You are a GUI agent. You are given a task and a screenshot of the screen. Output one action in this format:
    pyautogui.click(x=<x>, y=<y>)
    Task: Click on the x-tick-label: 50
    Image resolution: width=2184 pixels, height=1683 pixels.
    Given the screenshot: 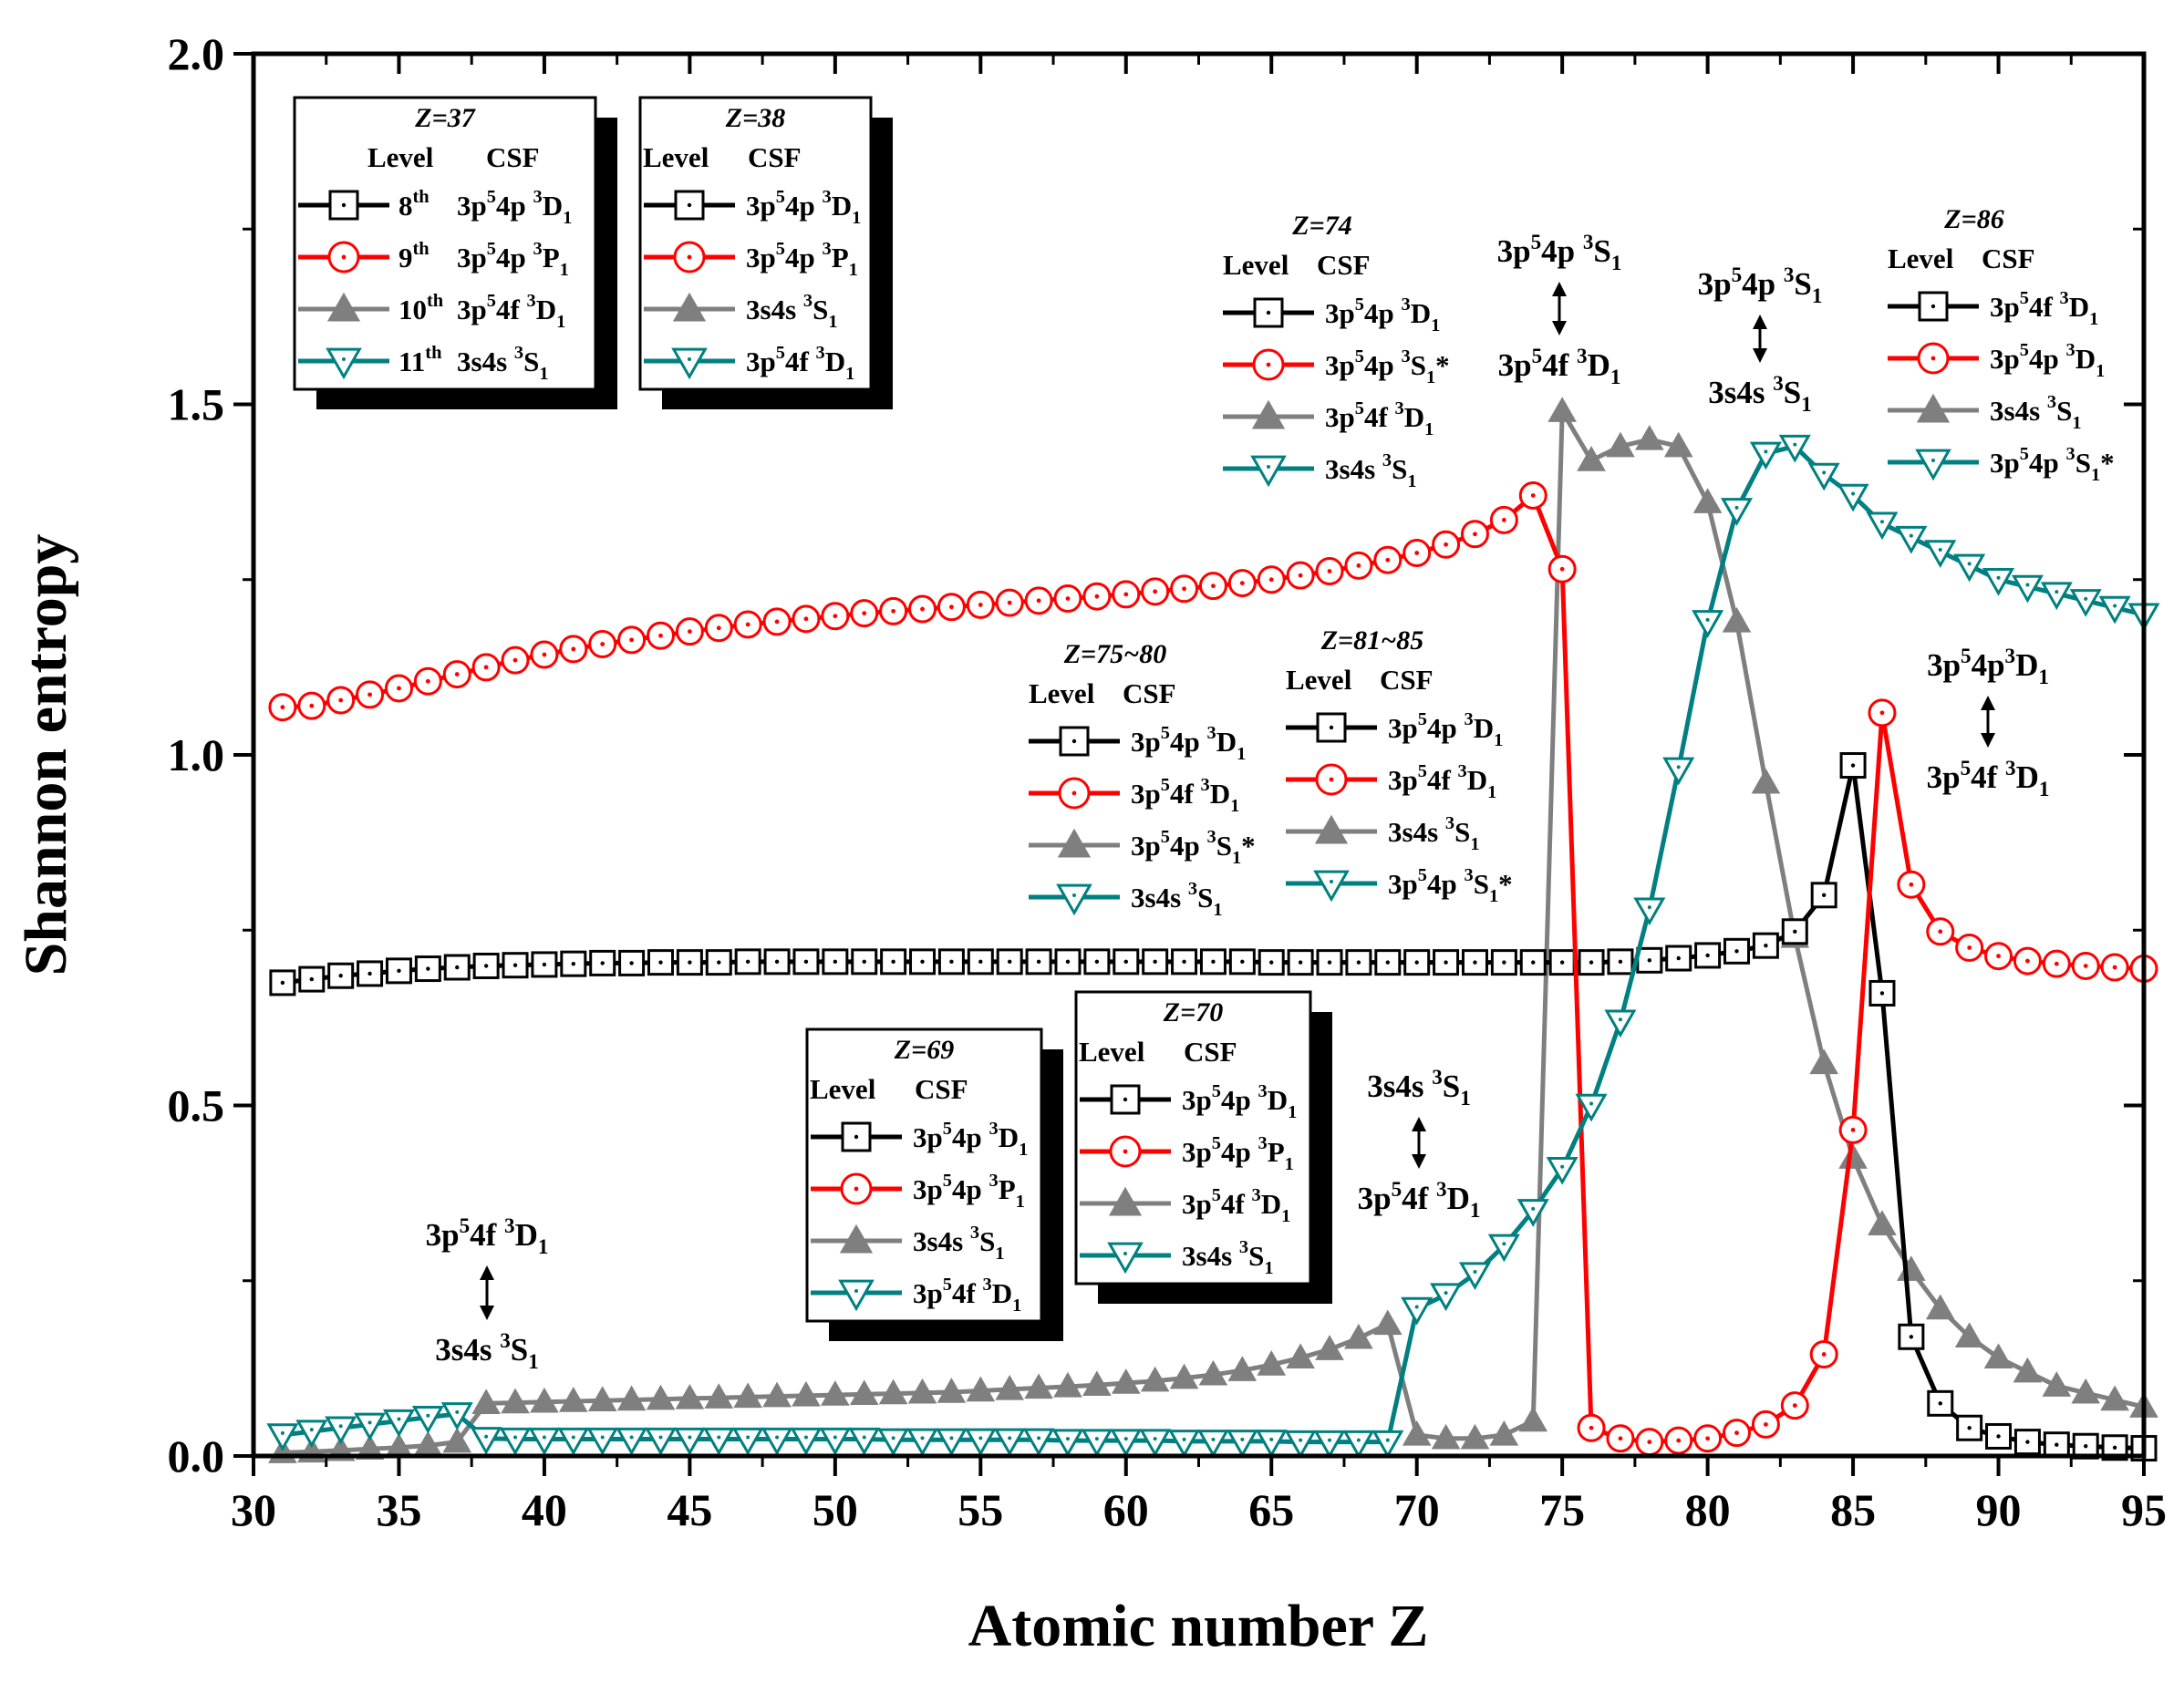 What is the action you would take?
    pyautogui.click(x=836, y=1509)
    